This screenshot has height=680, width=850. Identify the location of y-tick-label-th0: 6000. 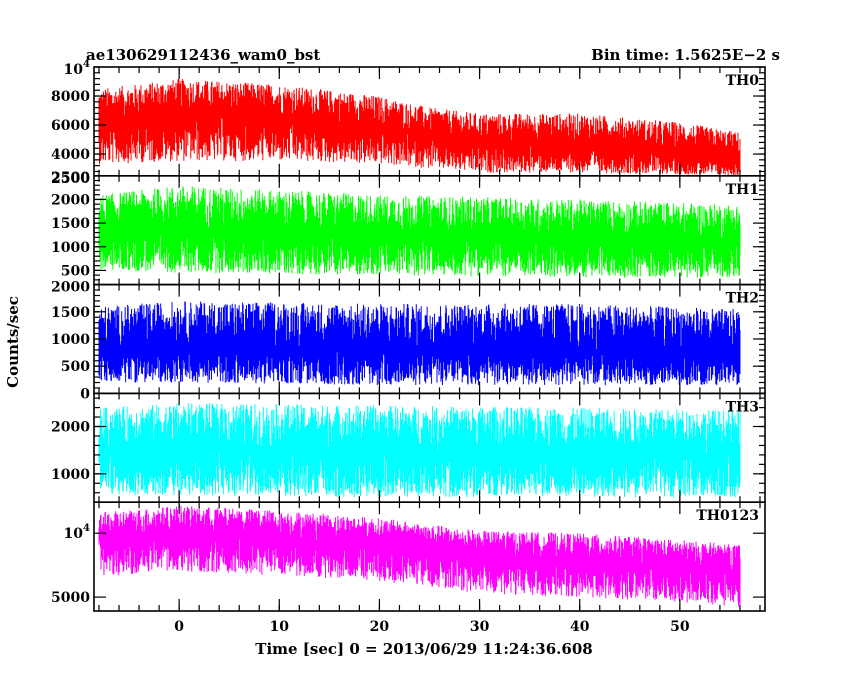
(70, 126).